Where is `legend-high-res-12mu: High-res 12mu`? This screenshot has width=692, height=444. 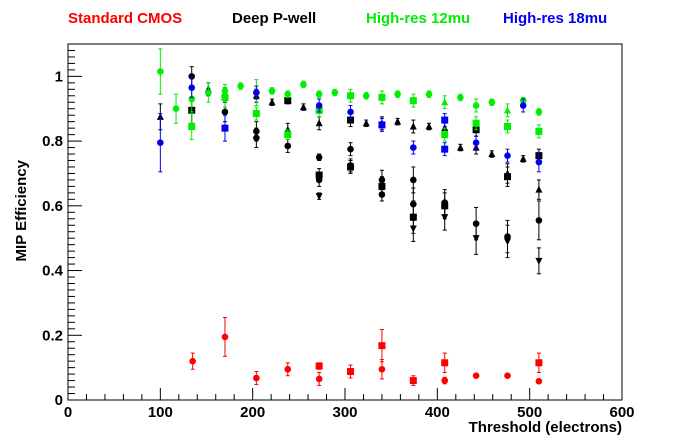 legend-high-res-12mu: High-res 12mu is located at coordinates (418, 18).